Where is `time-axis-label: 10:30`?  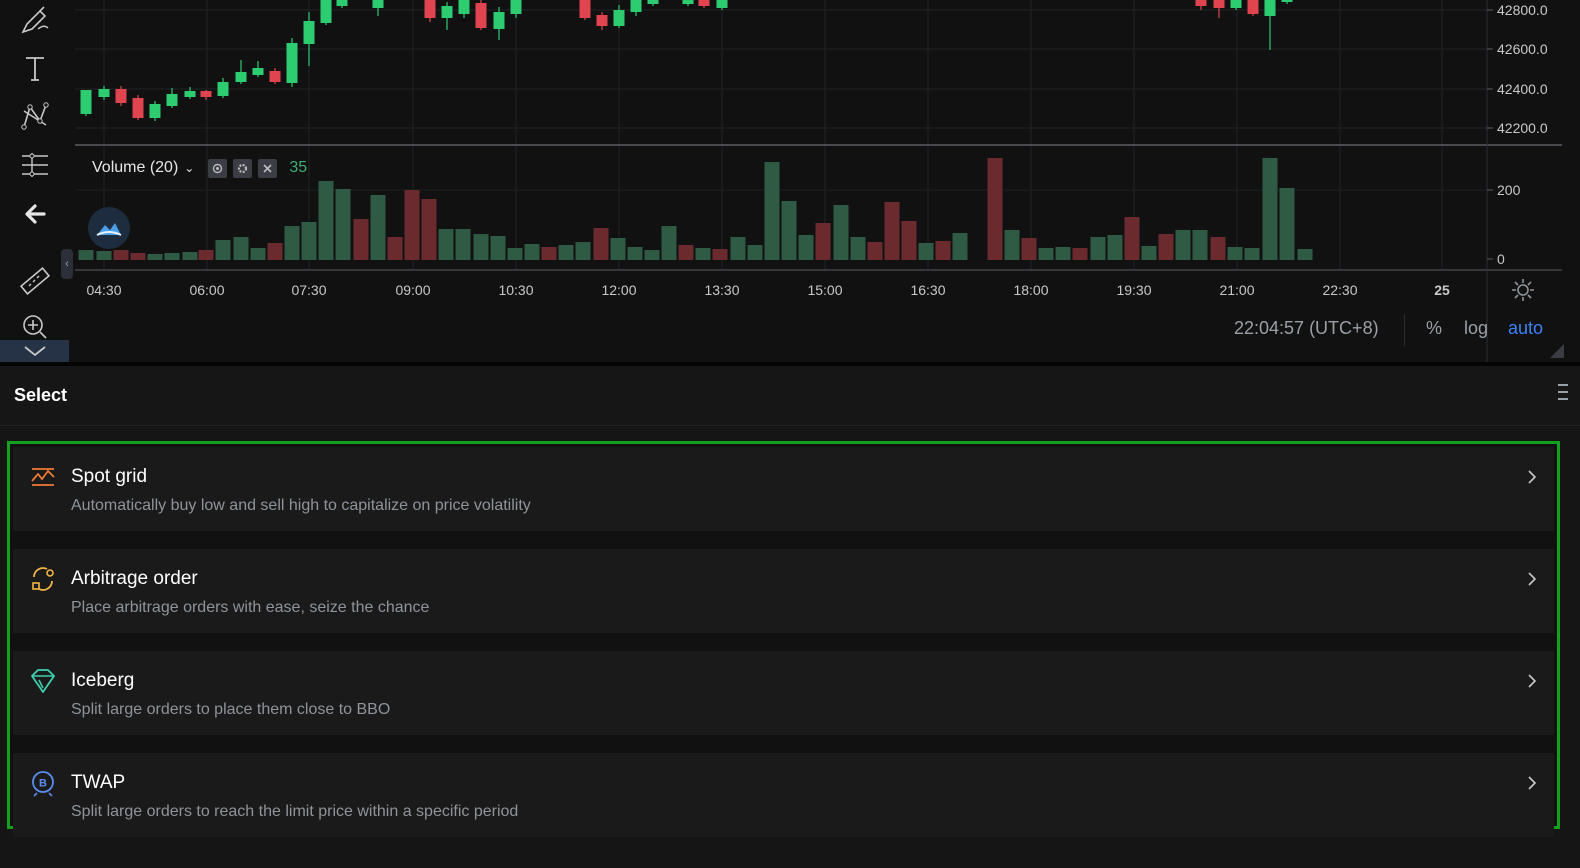
time-axis-label: 10:30 is located at coordinates (515, 290).